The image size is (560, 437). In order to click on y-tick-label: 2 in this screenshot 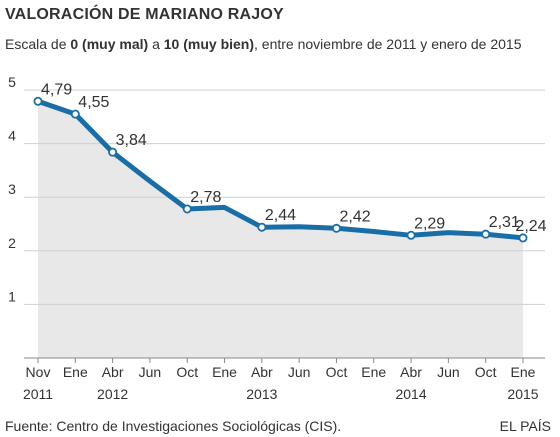, I will do `click(12, 243)`.